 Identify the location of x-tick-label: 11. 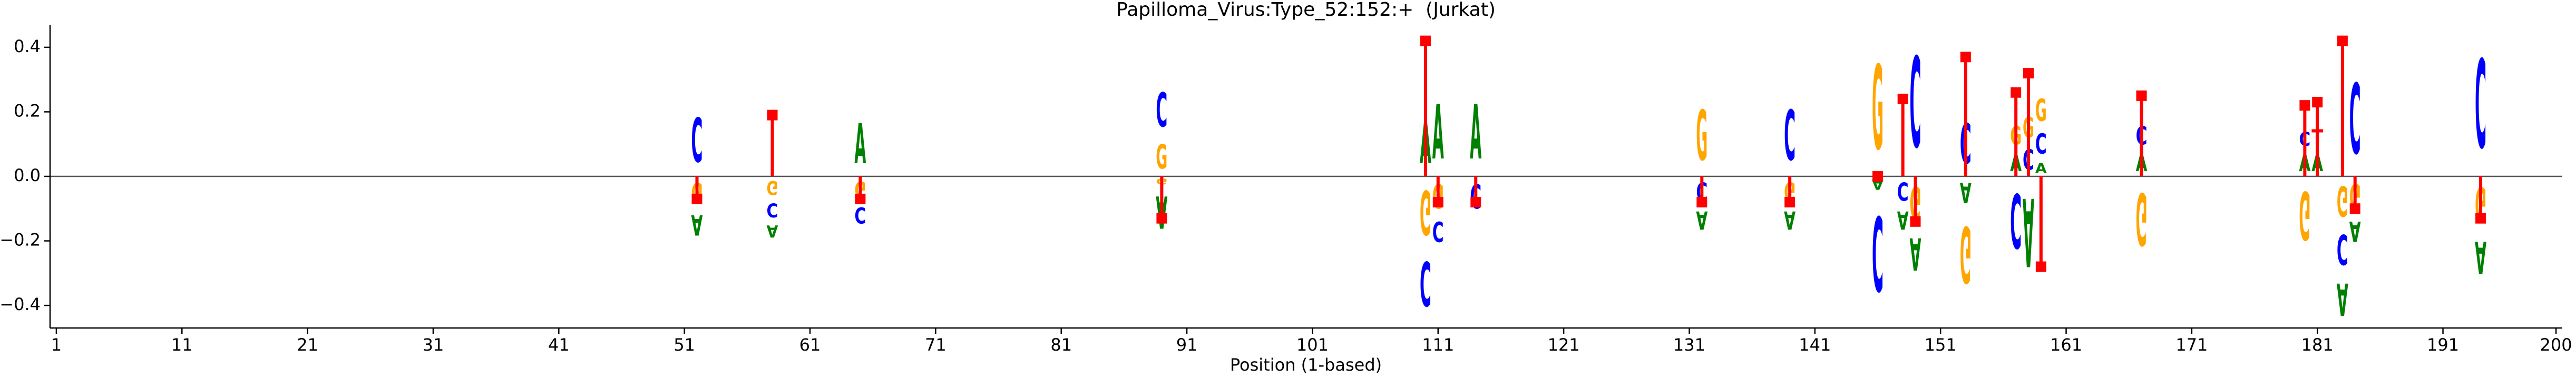
(182, 345).